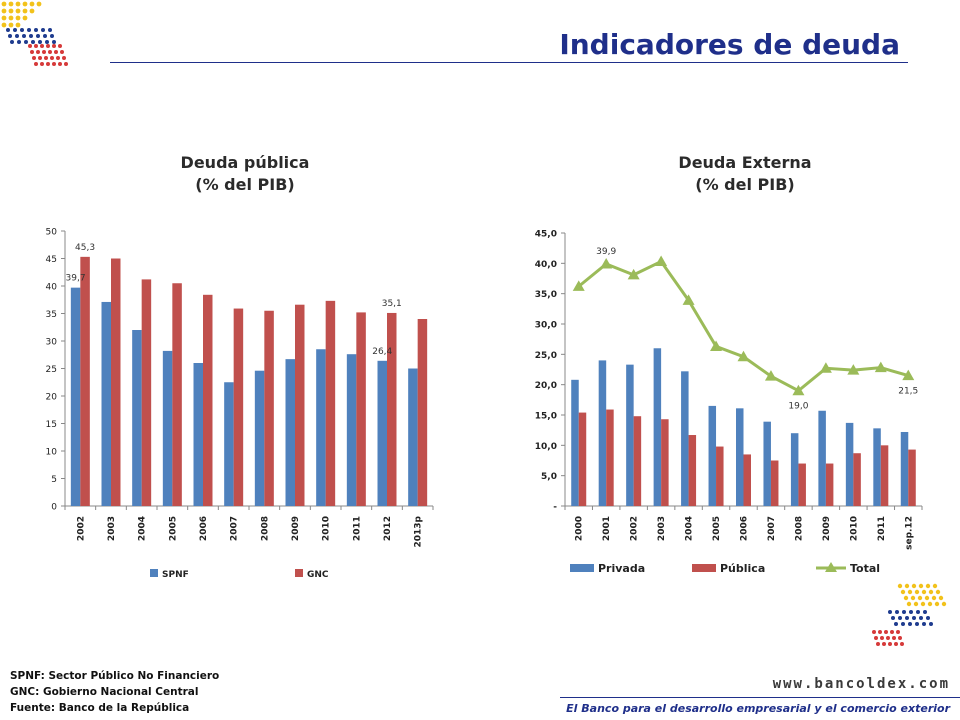  Describe the element at coordinates (857, 479) in the screenshot. I see `bar-pública-2010` at that location.